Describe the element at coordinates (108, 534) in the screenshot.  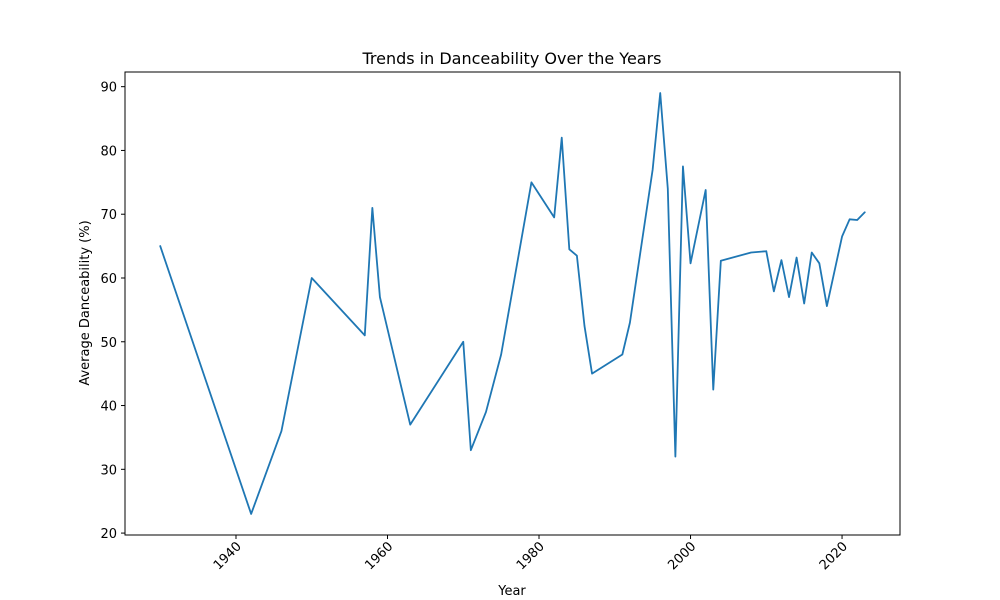
I see `y-tick-label: 20` at that location.